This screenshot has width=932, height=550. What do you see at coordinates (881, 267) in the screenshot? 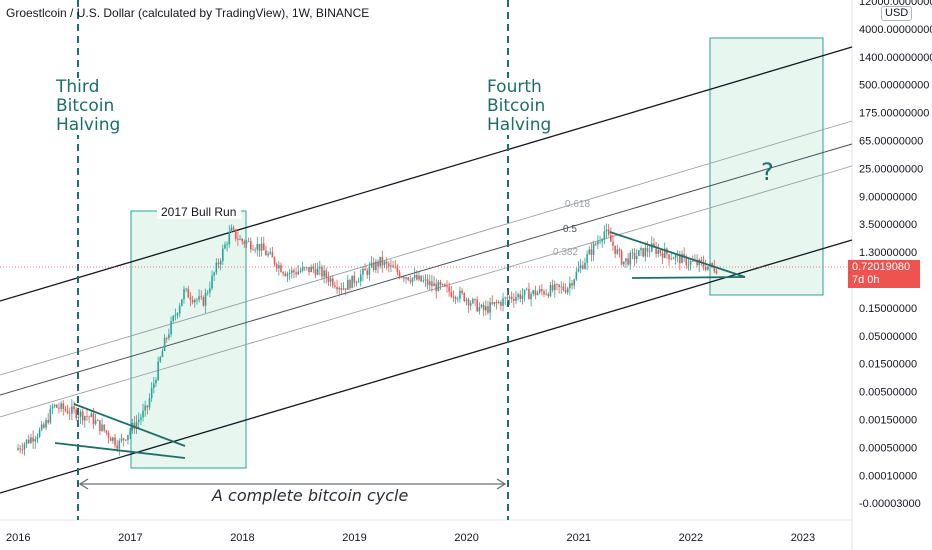
I see `last-price-value: 0.72019080` at bounding box center [881, 267].